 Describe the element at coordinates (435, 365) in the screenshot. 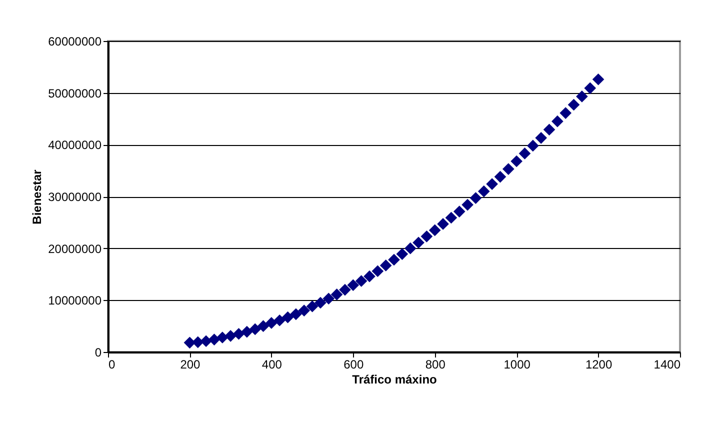

I see `x-tick-label: 800` at that location.